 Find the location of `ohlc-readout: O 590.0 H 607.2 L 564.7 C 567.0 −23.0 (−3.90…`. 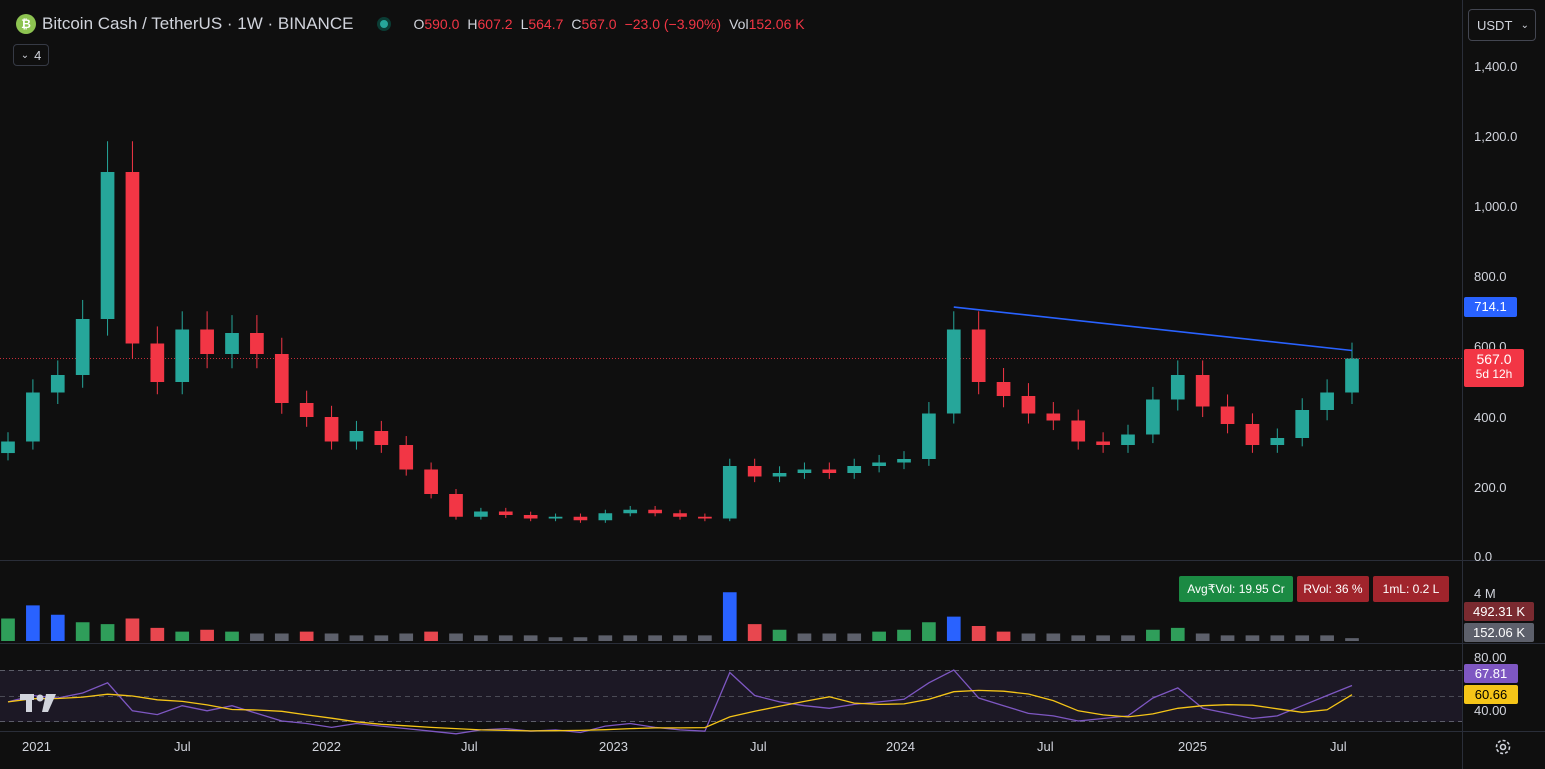

ohlc-readout: O 590.0 H 607.2 L 564.7 C 567.0 −23.0 (−3.90… is located at coordinates (604, 24).